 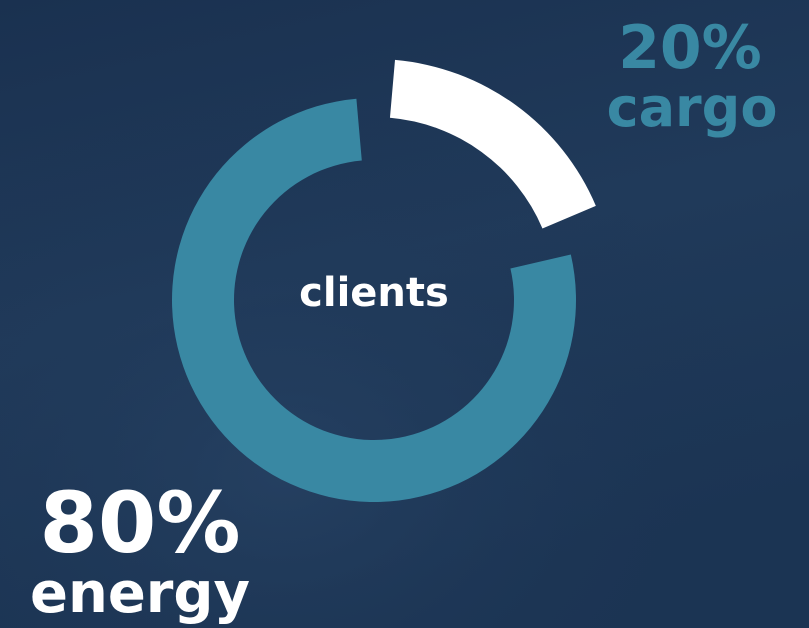 What do you see at coordinates (139, 523) in the screenshot?
I see `energy-value-label: 80%` at bounding box center [139, 523].